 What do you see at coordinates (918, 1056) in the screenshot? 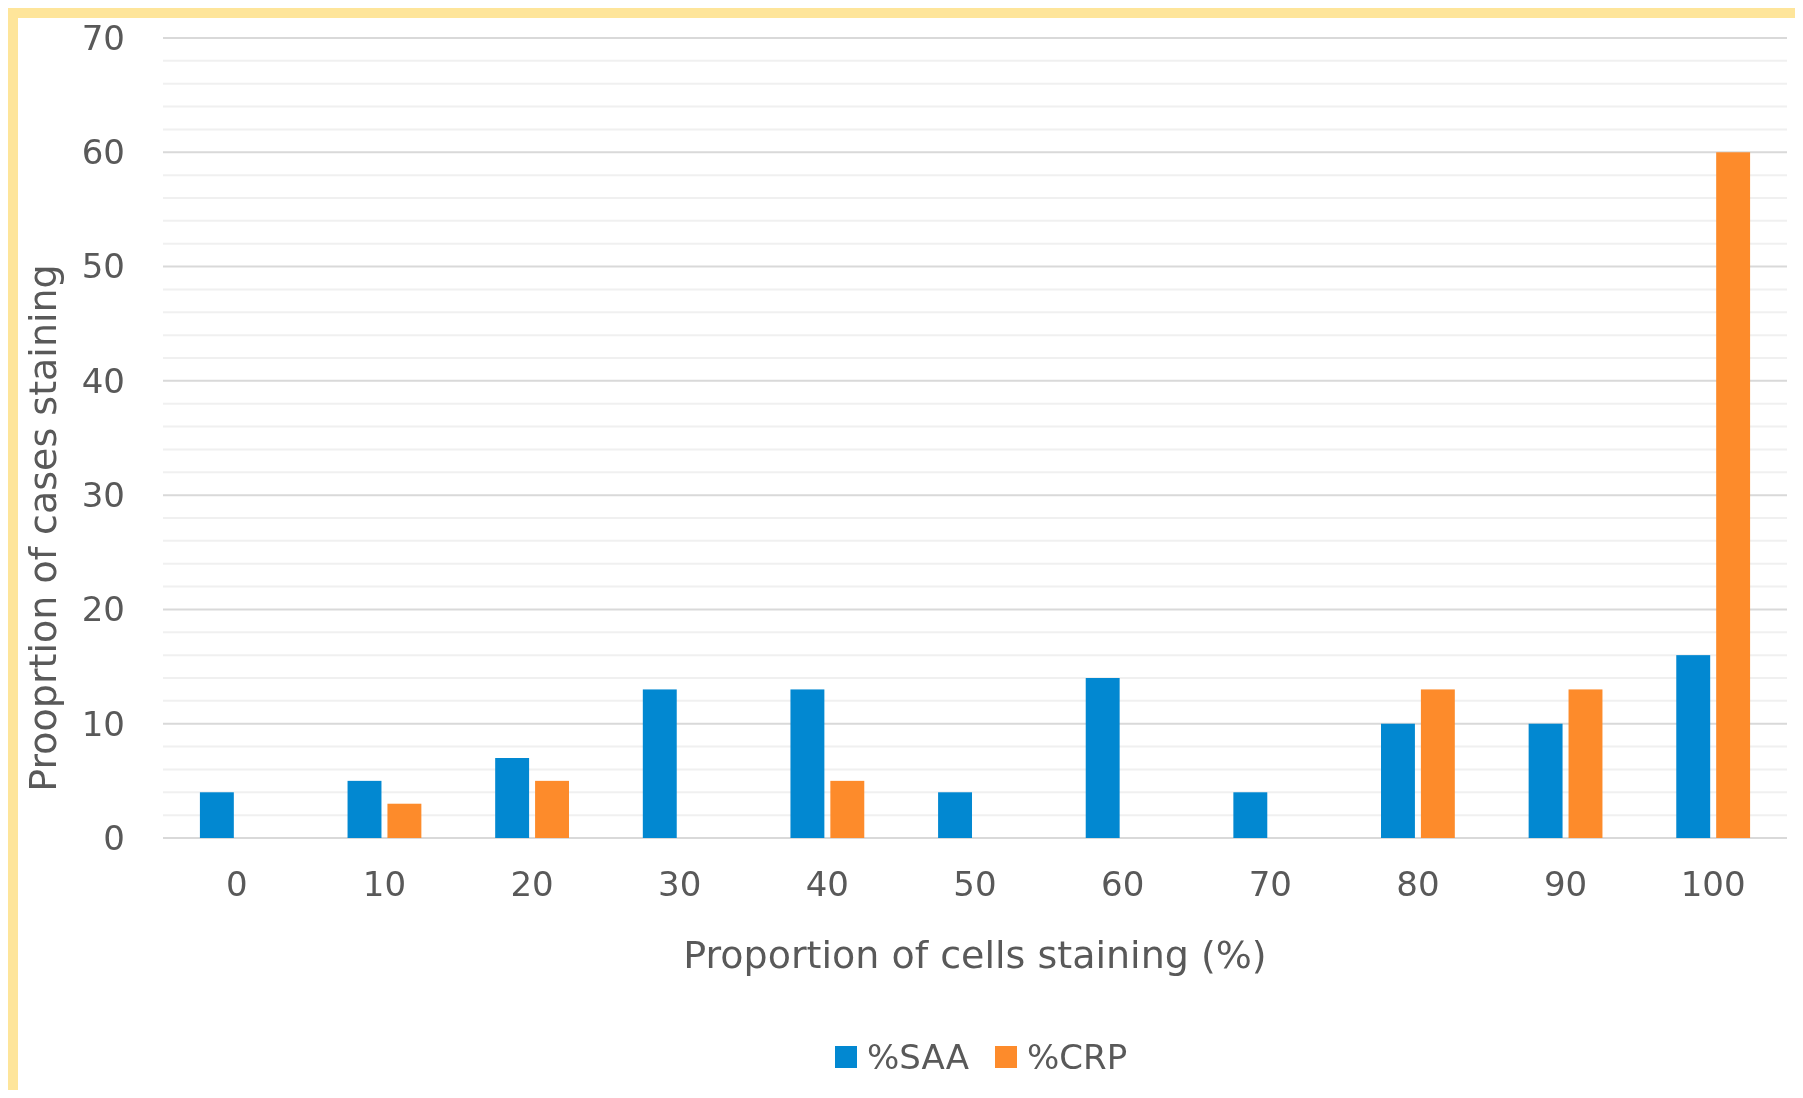
I see `legend-label: %SAA` at bounding box center [918, 1056].